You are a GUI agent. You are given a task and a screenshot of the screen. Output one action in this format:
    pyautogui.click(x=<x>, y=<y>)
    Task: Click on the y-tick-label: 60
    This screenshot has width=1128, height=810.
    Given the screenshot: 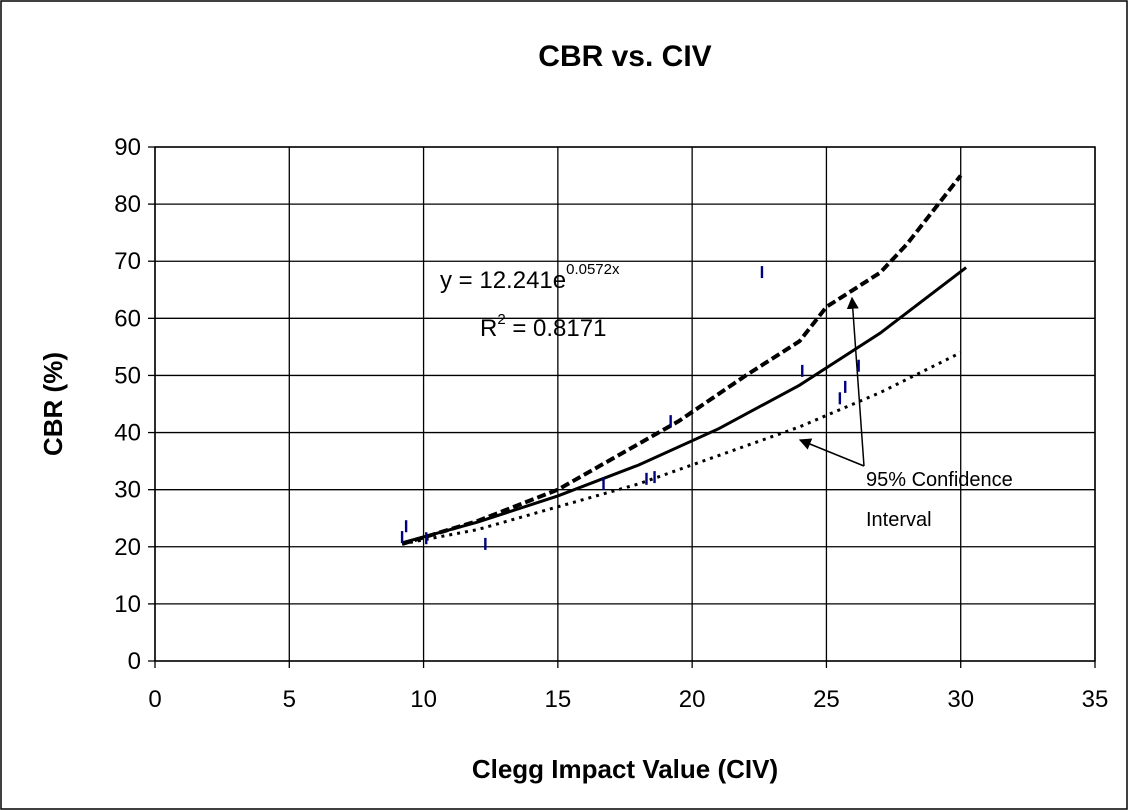 What is the action you would take?
    pyautogui.click(x=127, y=318)
    